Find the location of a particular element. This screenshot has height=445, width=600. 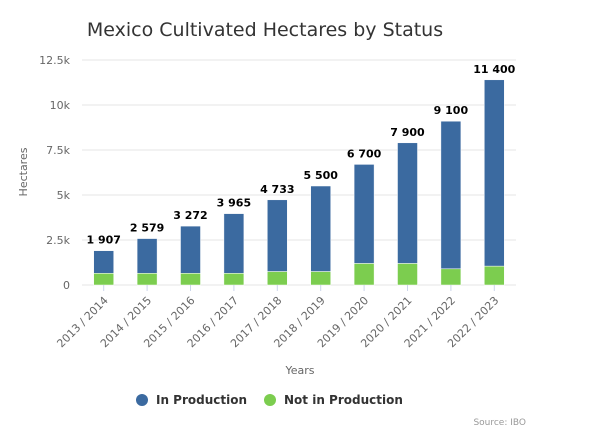

bar-group: 5 500 is located at coordinates (320, 227).